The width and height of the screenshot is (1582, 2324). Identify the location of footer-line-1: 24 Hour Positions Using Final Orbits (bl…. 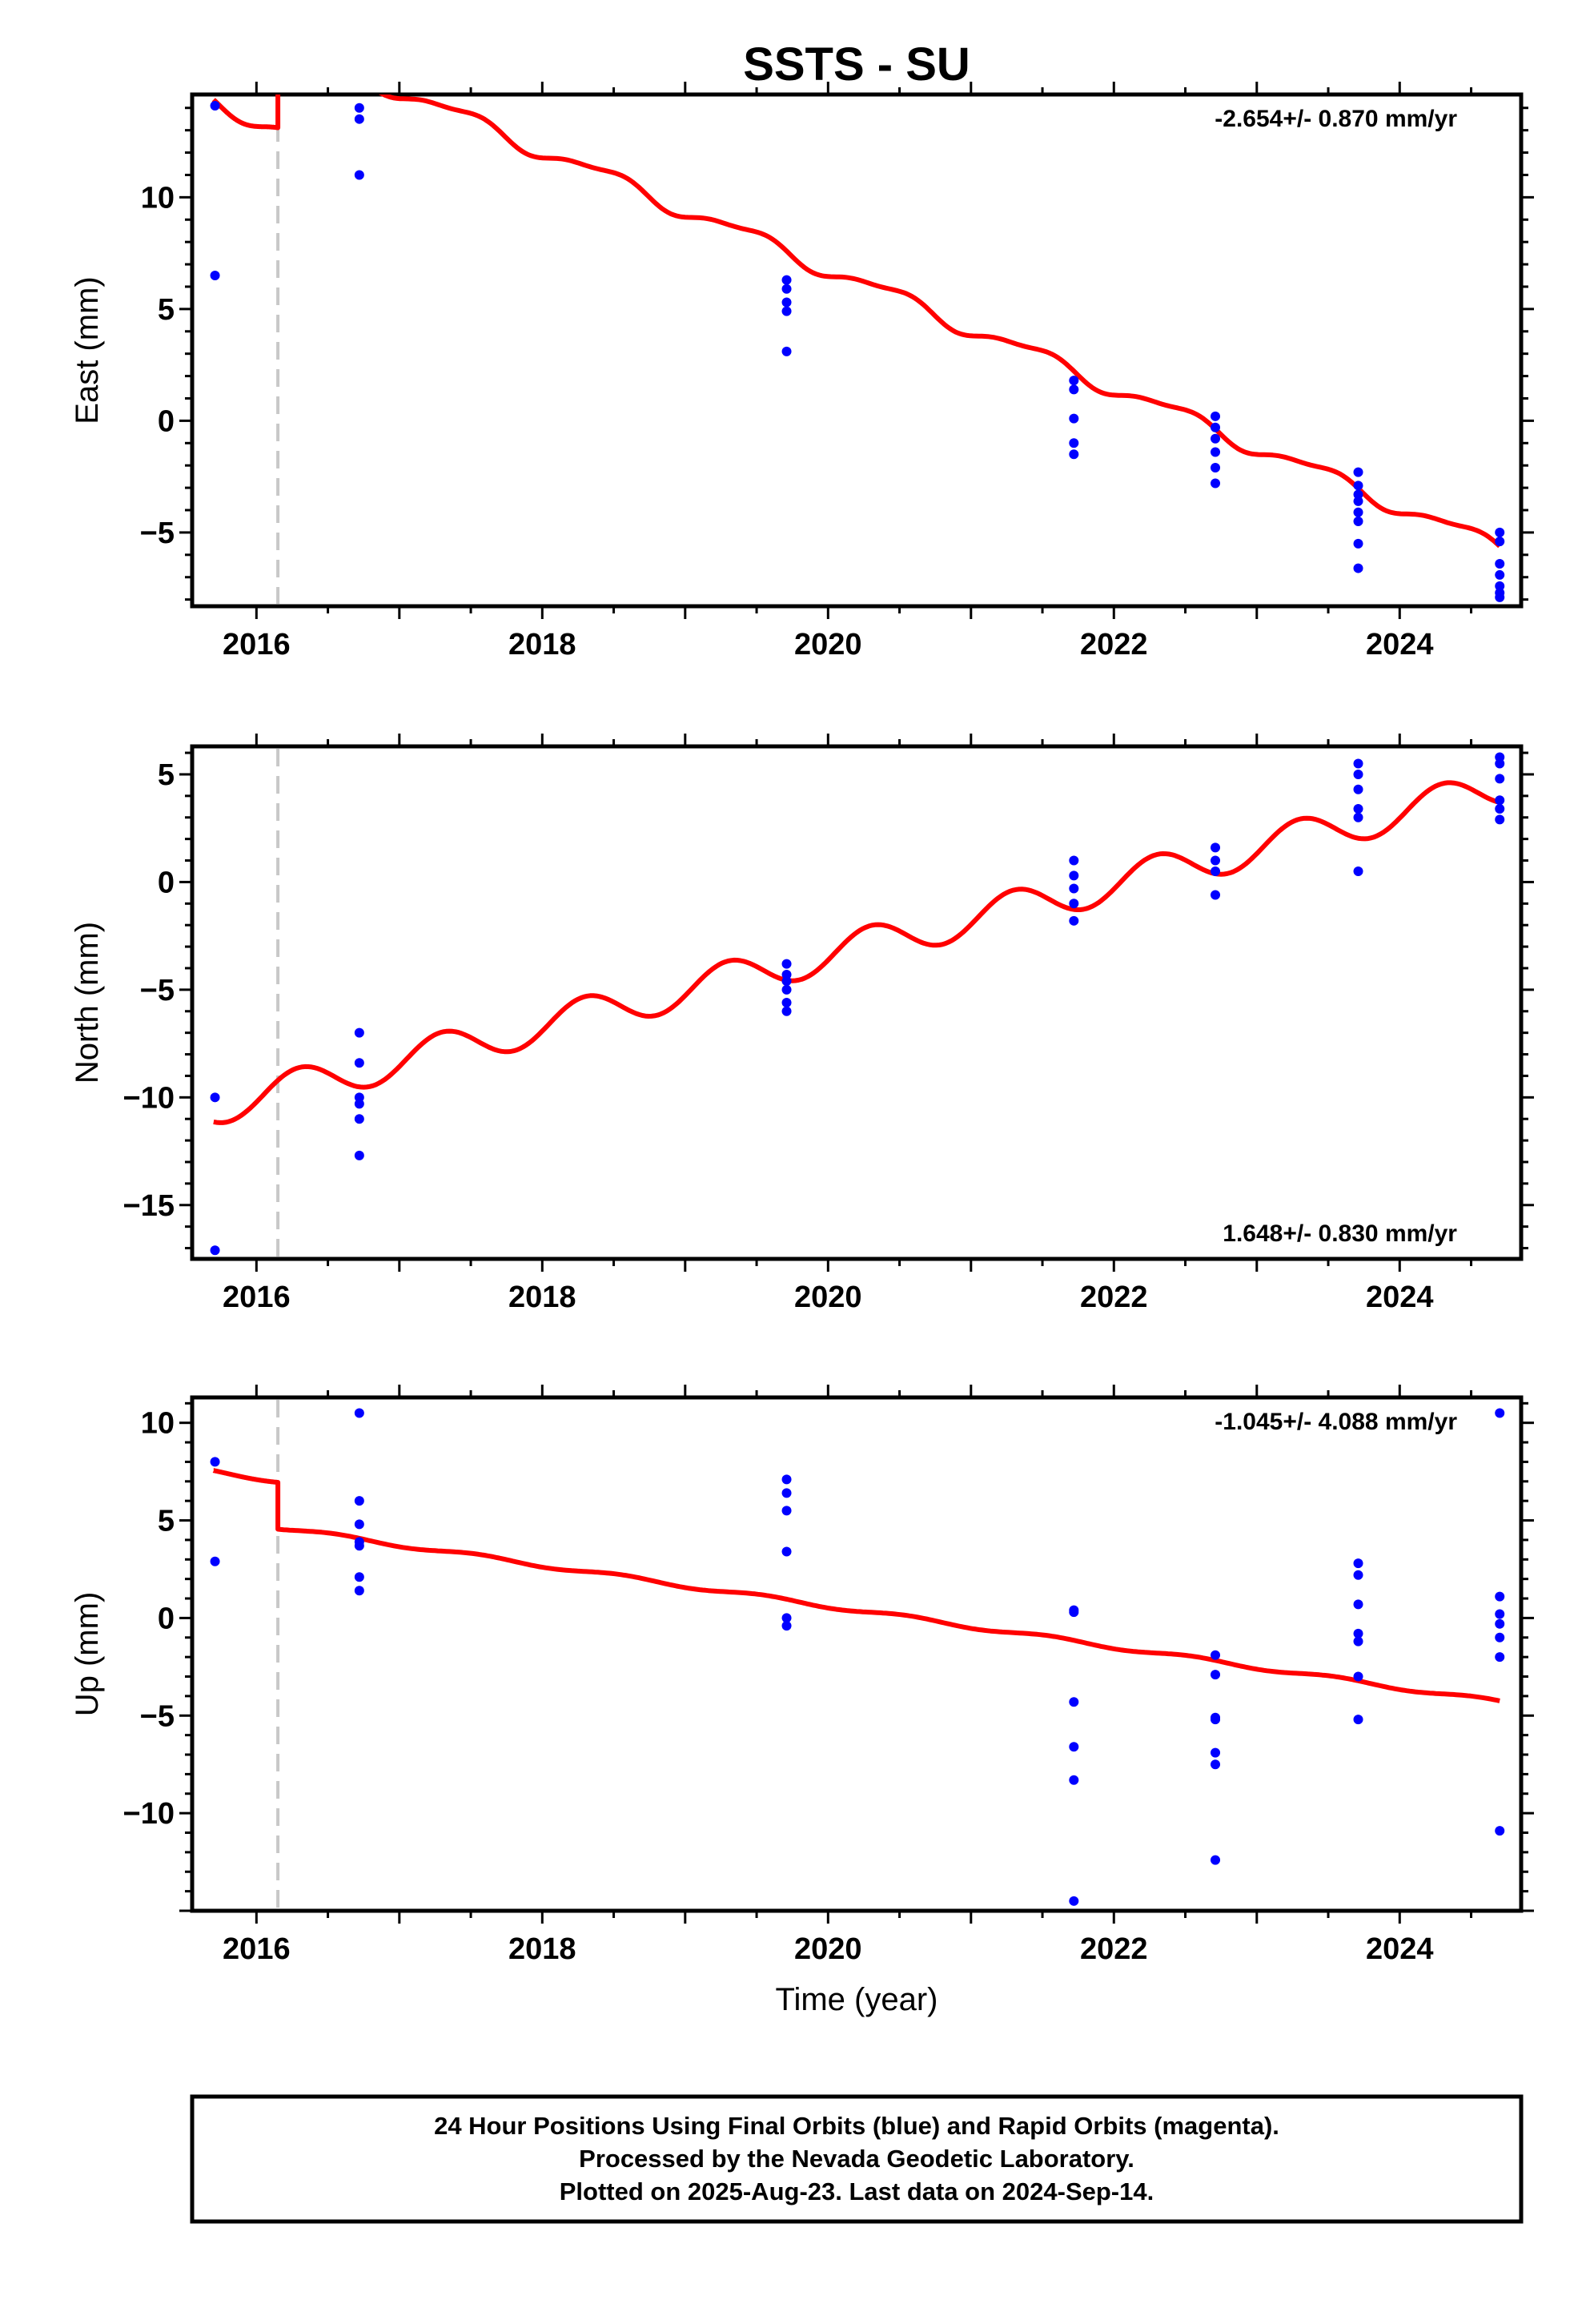
(856, 2126).